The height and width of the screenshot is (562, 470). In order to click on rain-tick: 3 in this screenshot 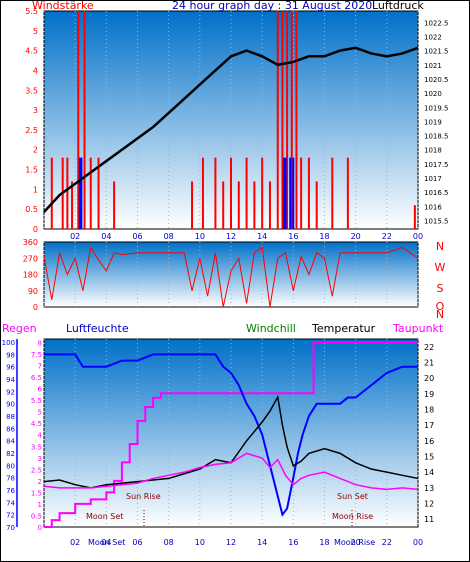, I will do `click(40, 459)`.